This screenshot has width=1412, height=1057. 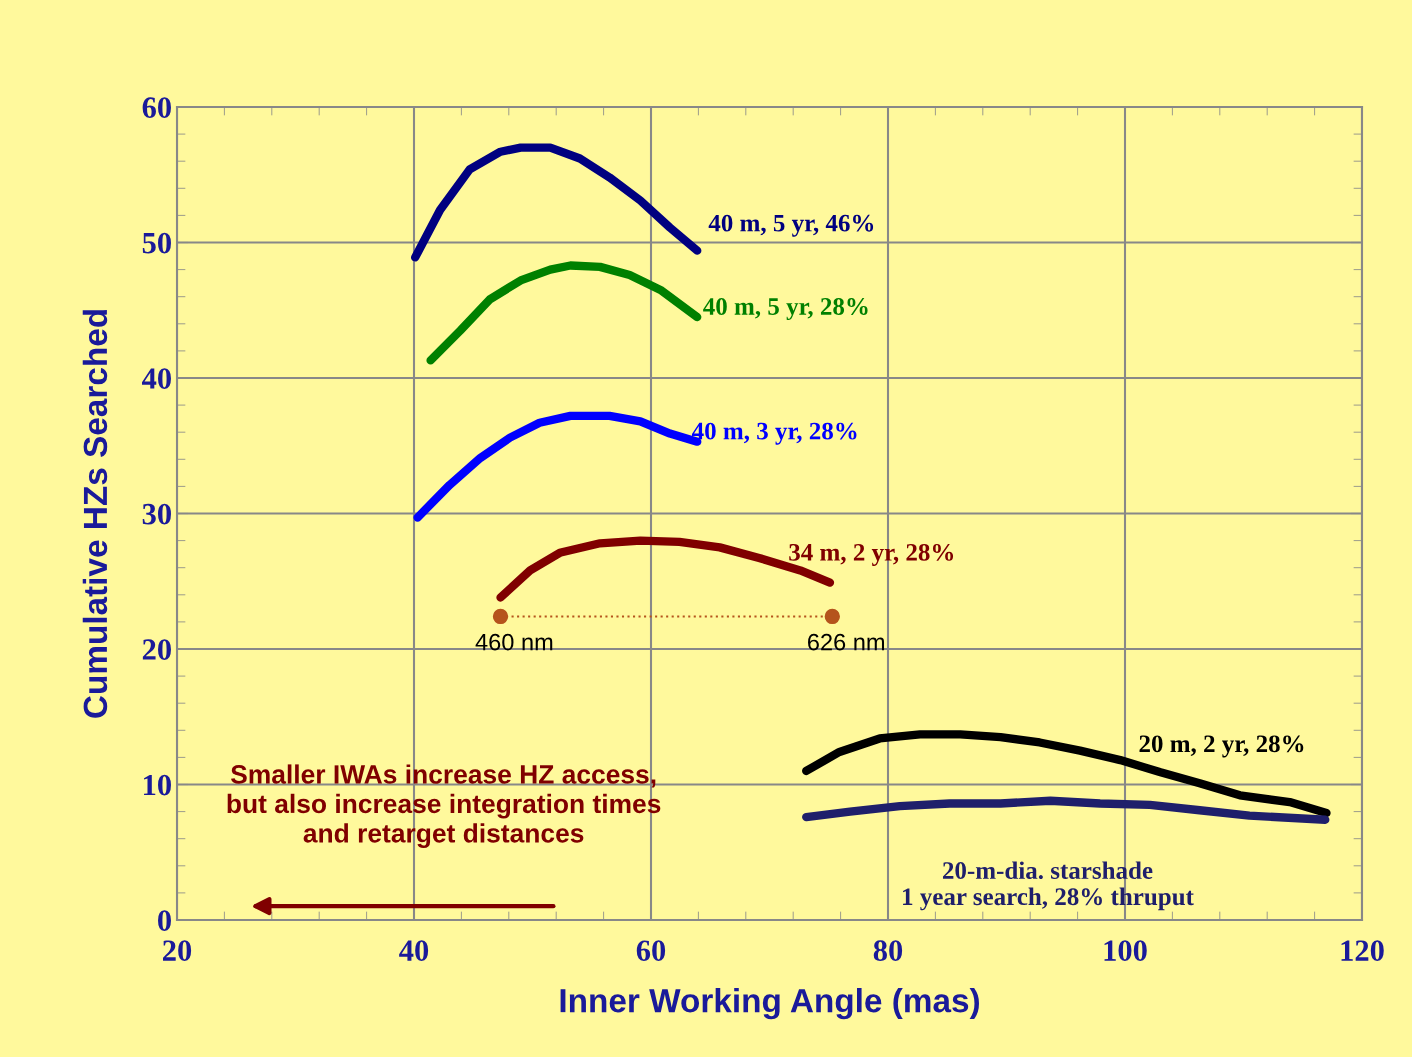 I want to click on series-label: 20 m, 2 yr, 28%, so click(x=1221, y=746).